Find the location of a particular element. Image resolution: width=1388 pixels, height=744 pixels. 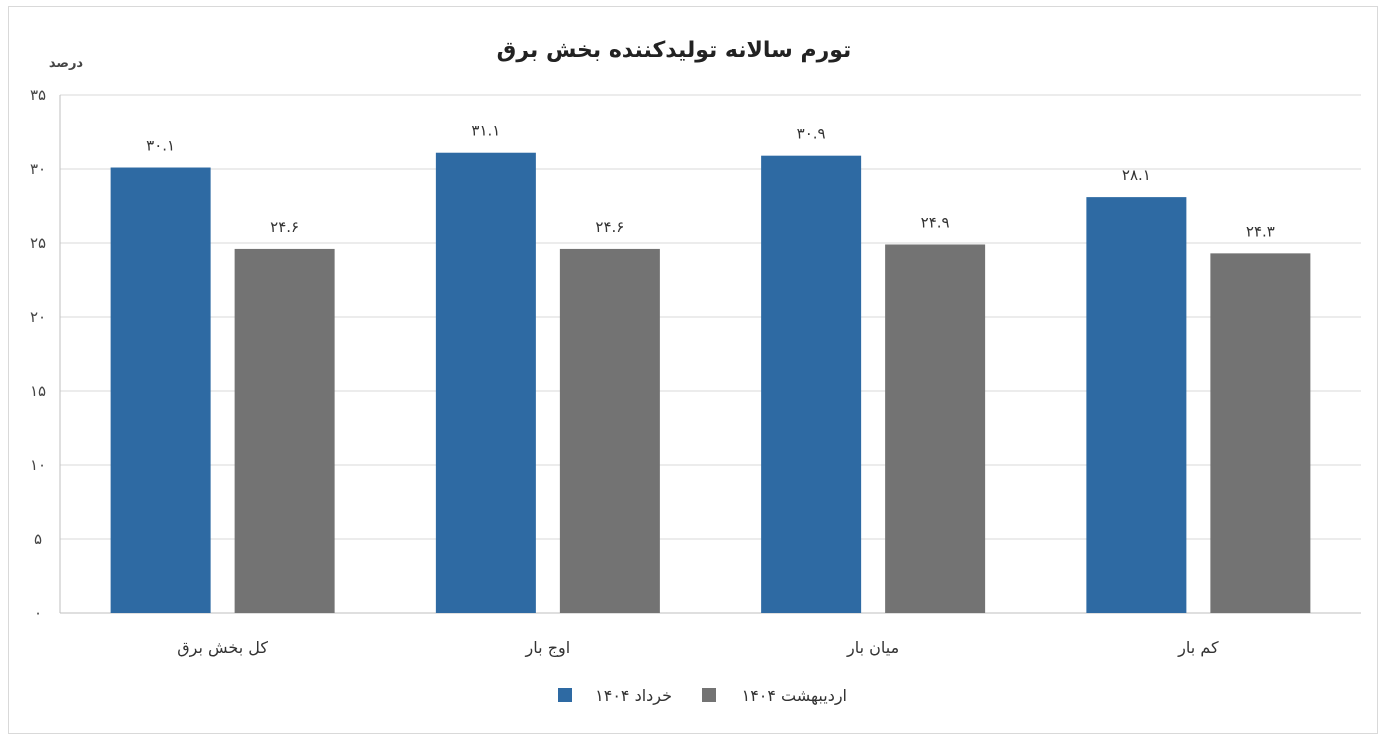

data-label: ۳۱.۱ is located at coordinates (485, 131).